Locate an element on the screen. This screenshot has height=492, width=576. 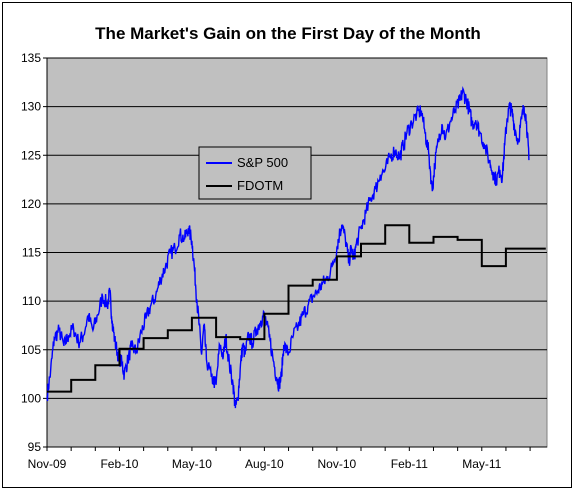
y-tick-label: 115 is located at coordinates (31, 253).